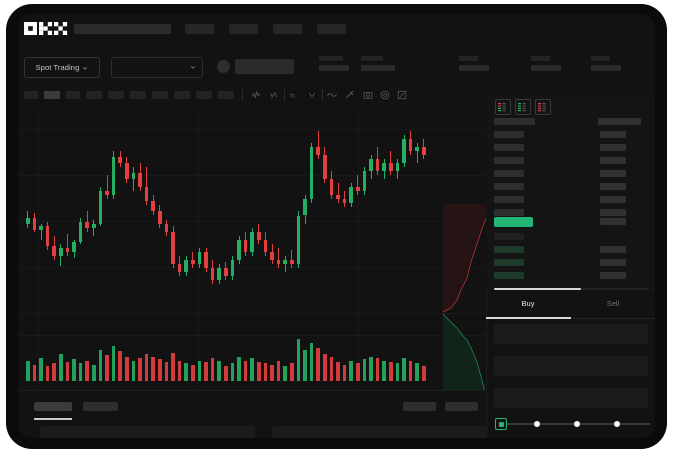 The image size is (673, 453). I want to click on order-book-header-left, so click(514, 121).